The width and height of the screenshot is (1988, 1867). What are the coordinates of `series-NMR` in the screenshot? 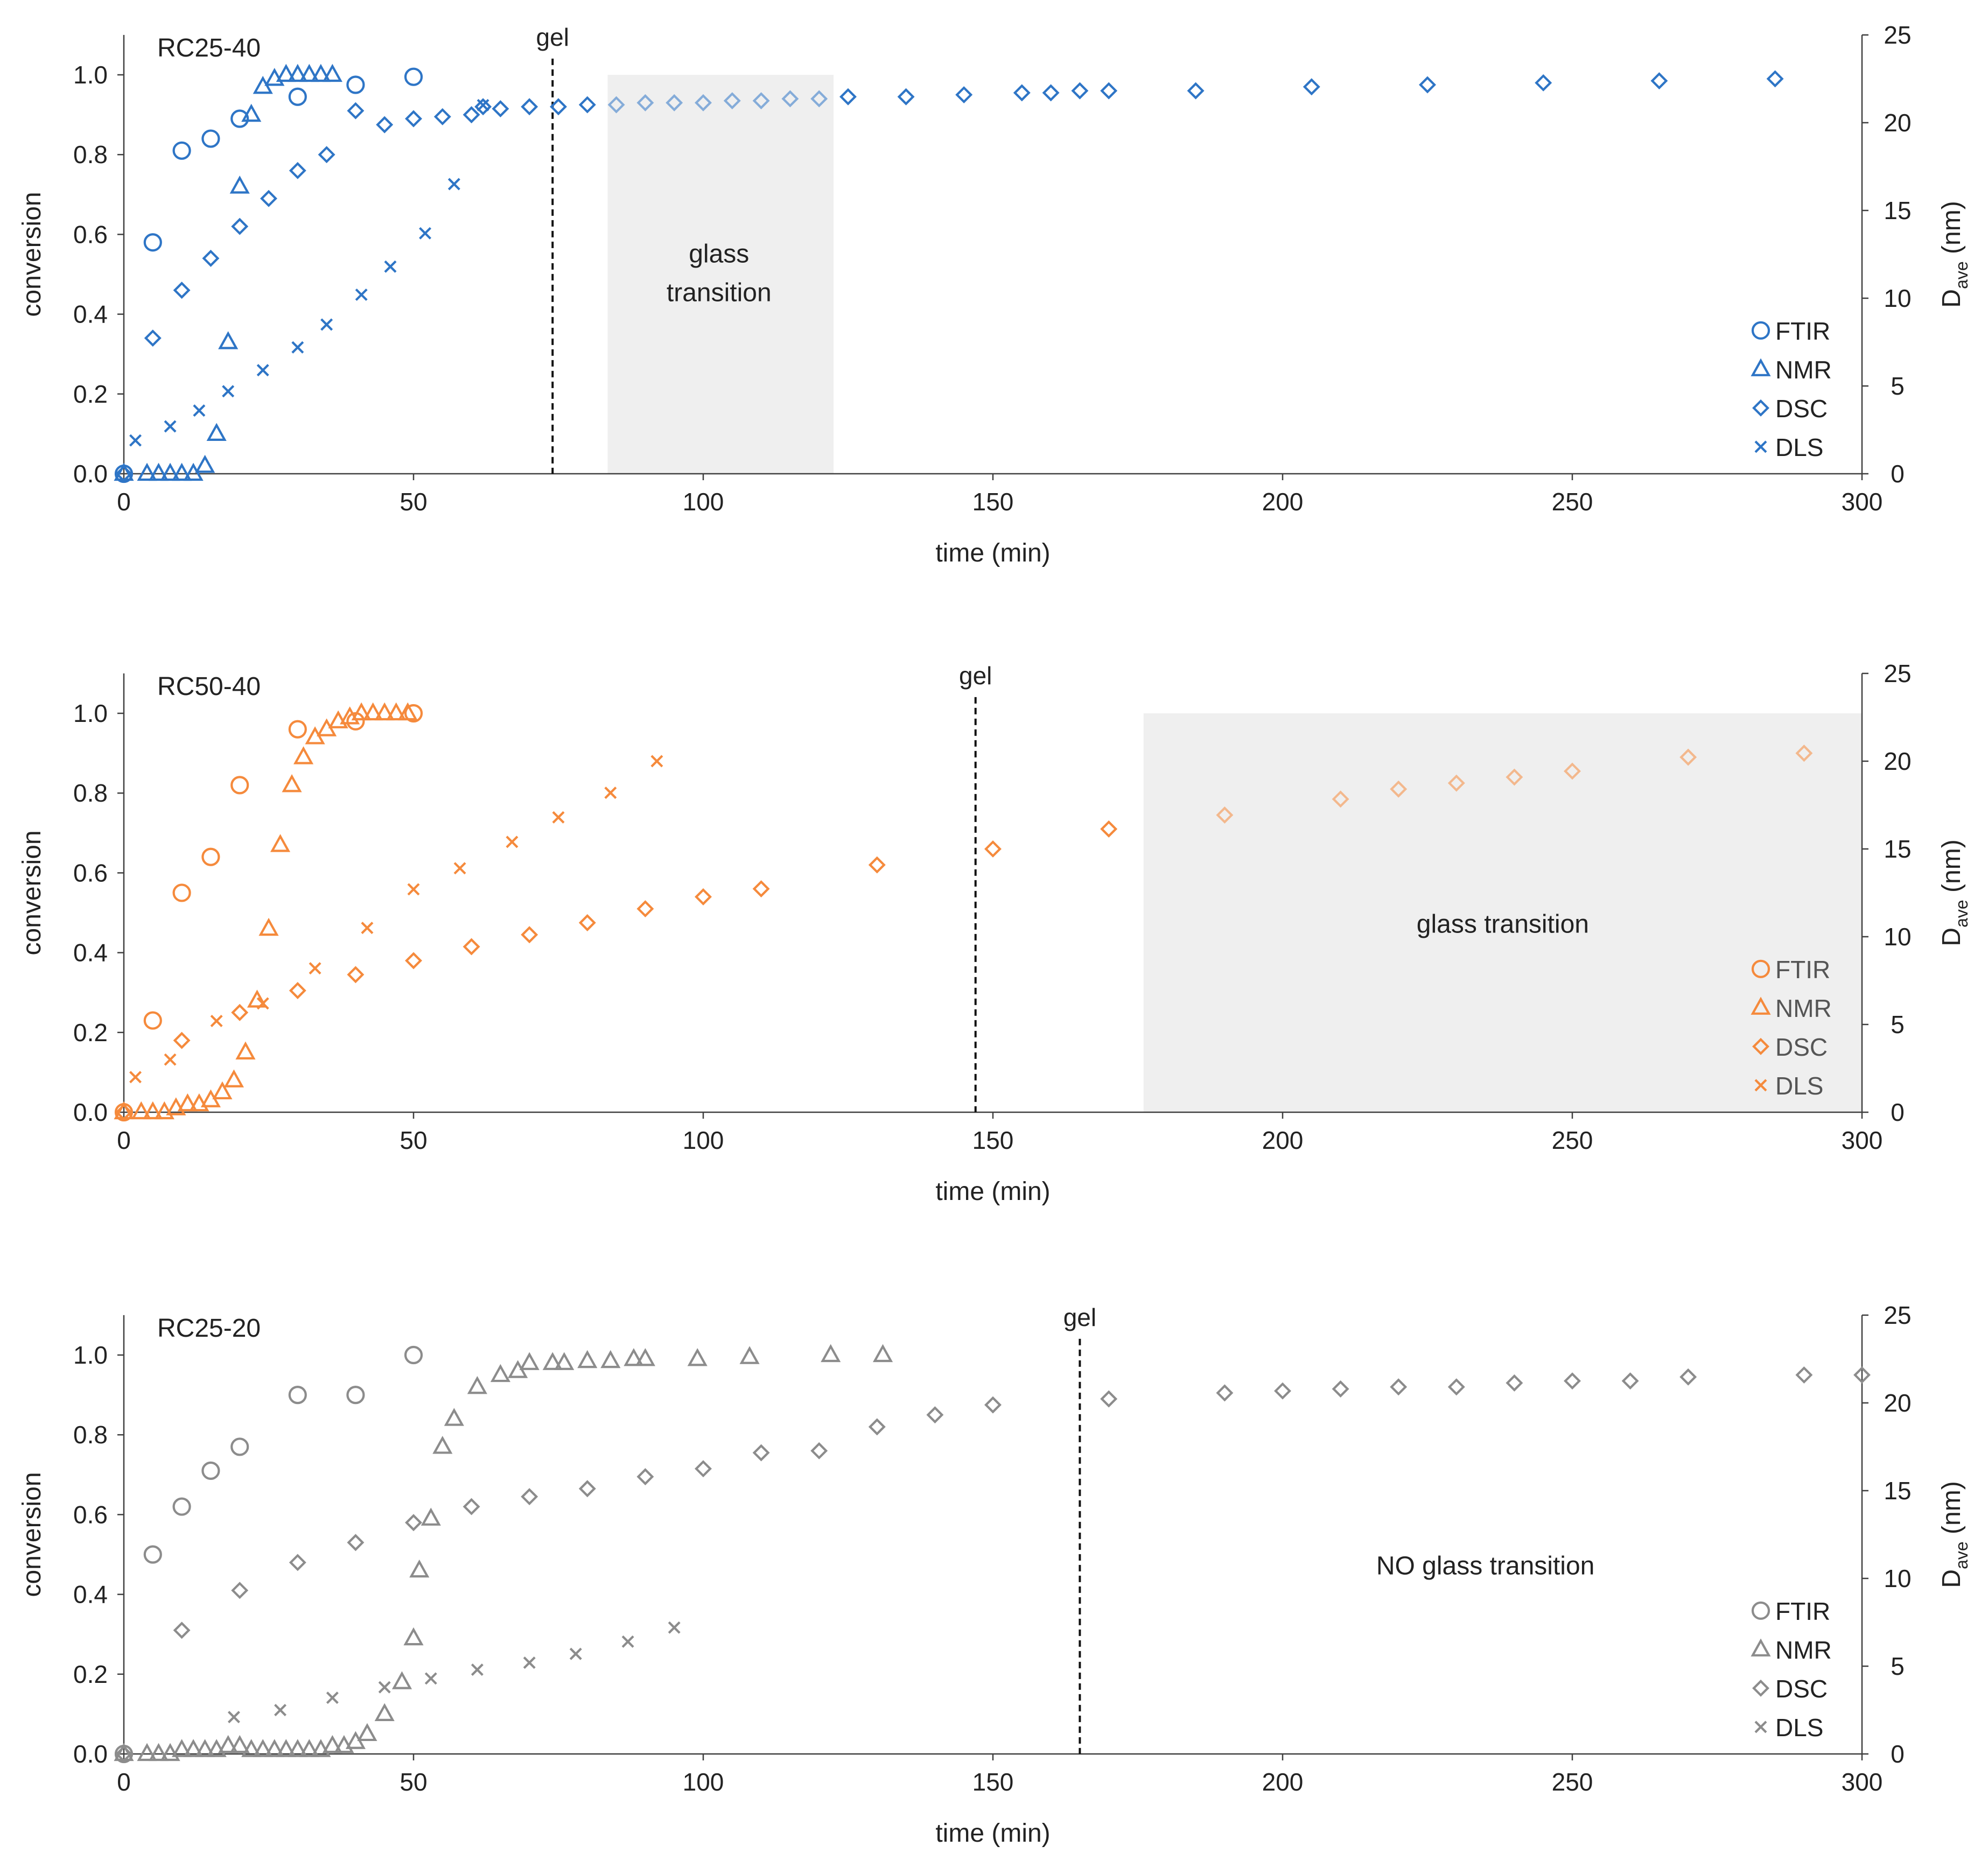 It's located at (503, 1552).